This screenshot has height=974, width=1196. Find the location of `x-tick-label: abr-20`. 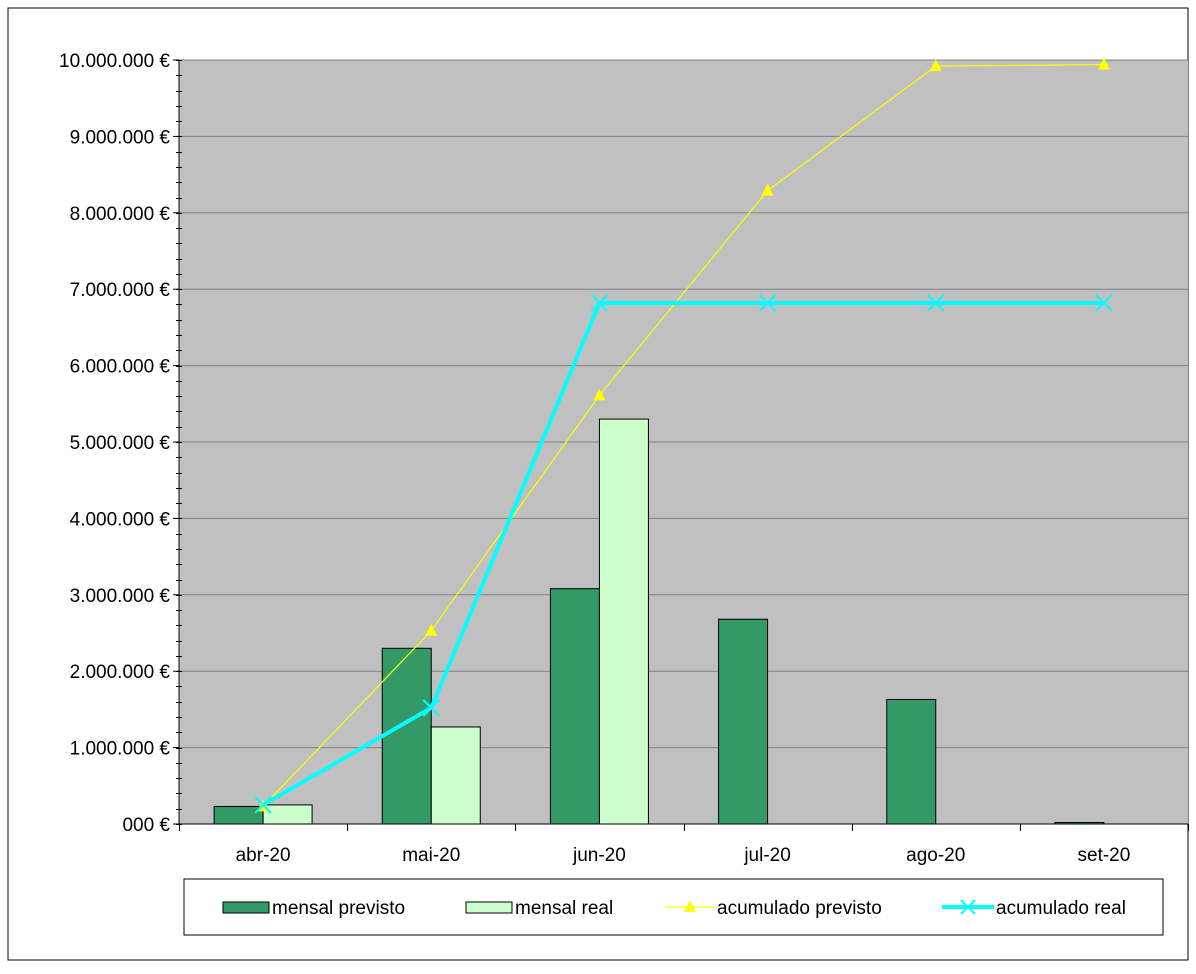

x-tick-label: abr-20 is located at coordinates (263, 855).